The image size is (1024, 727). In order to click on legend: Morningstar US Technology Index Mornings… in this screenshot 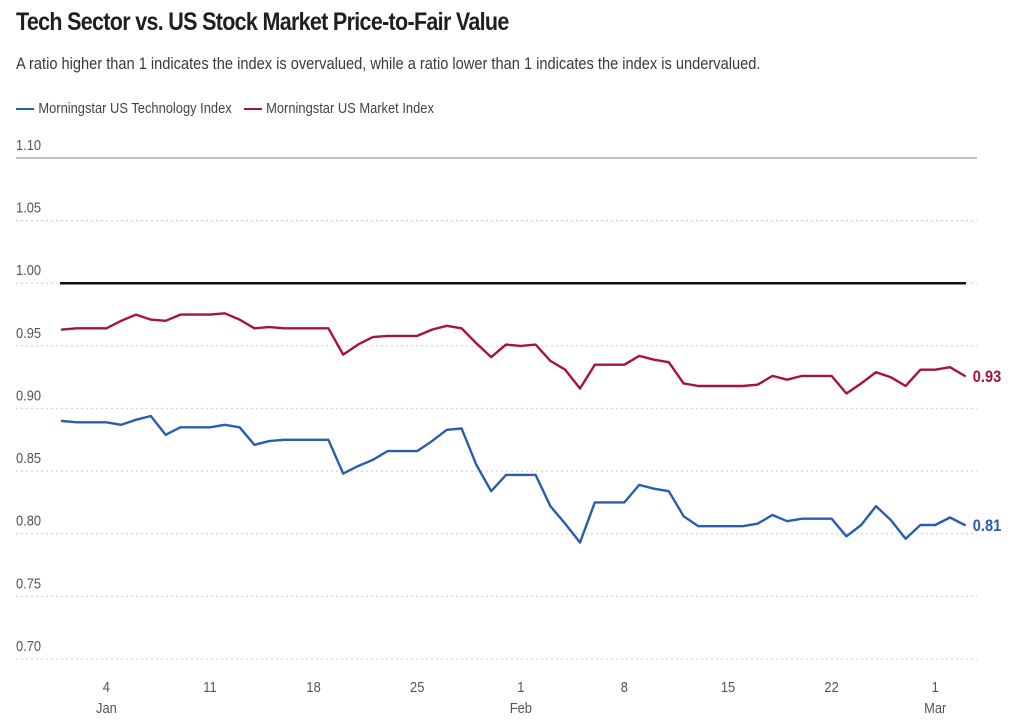, I will do `click(231, 108)`.